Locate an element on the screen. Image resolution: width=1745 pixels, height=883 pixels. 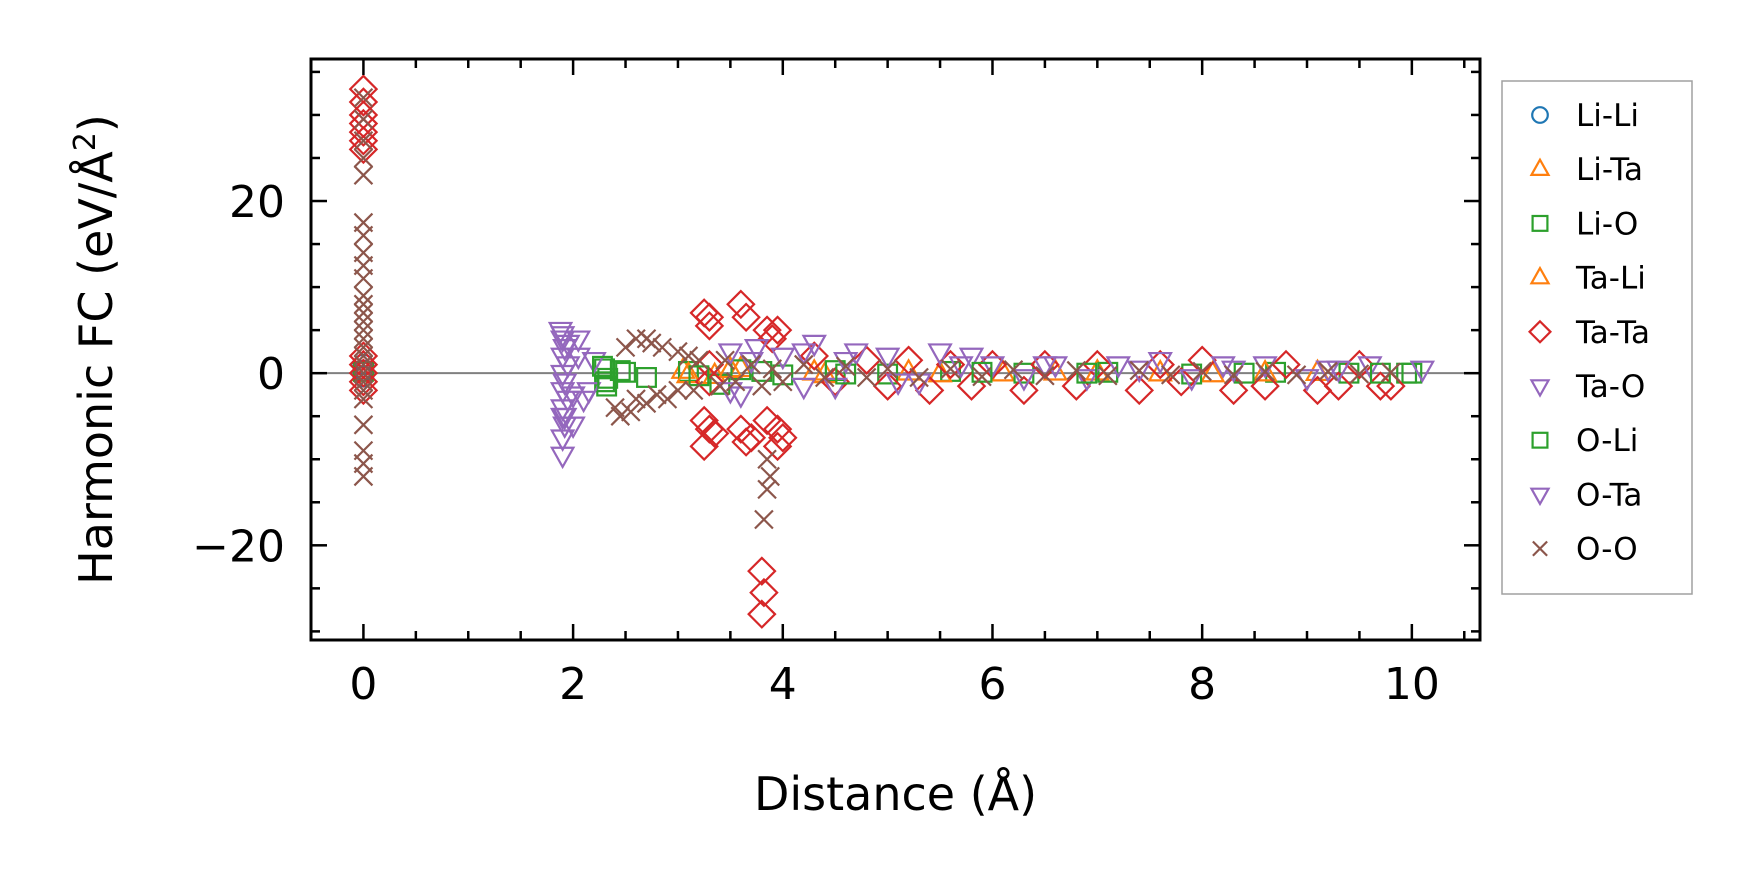
y-axis-title-superscript: 2 is located at coordinates (85, 141).